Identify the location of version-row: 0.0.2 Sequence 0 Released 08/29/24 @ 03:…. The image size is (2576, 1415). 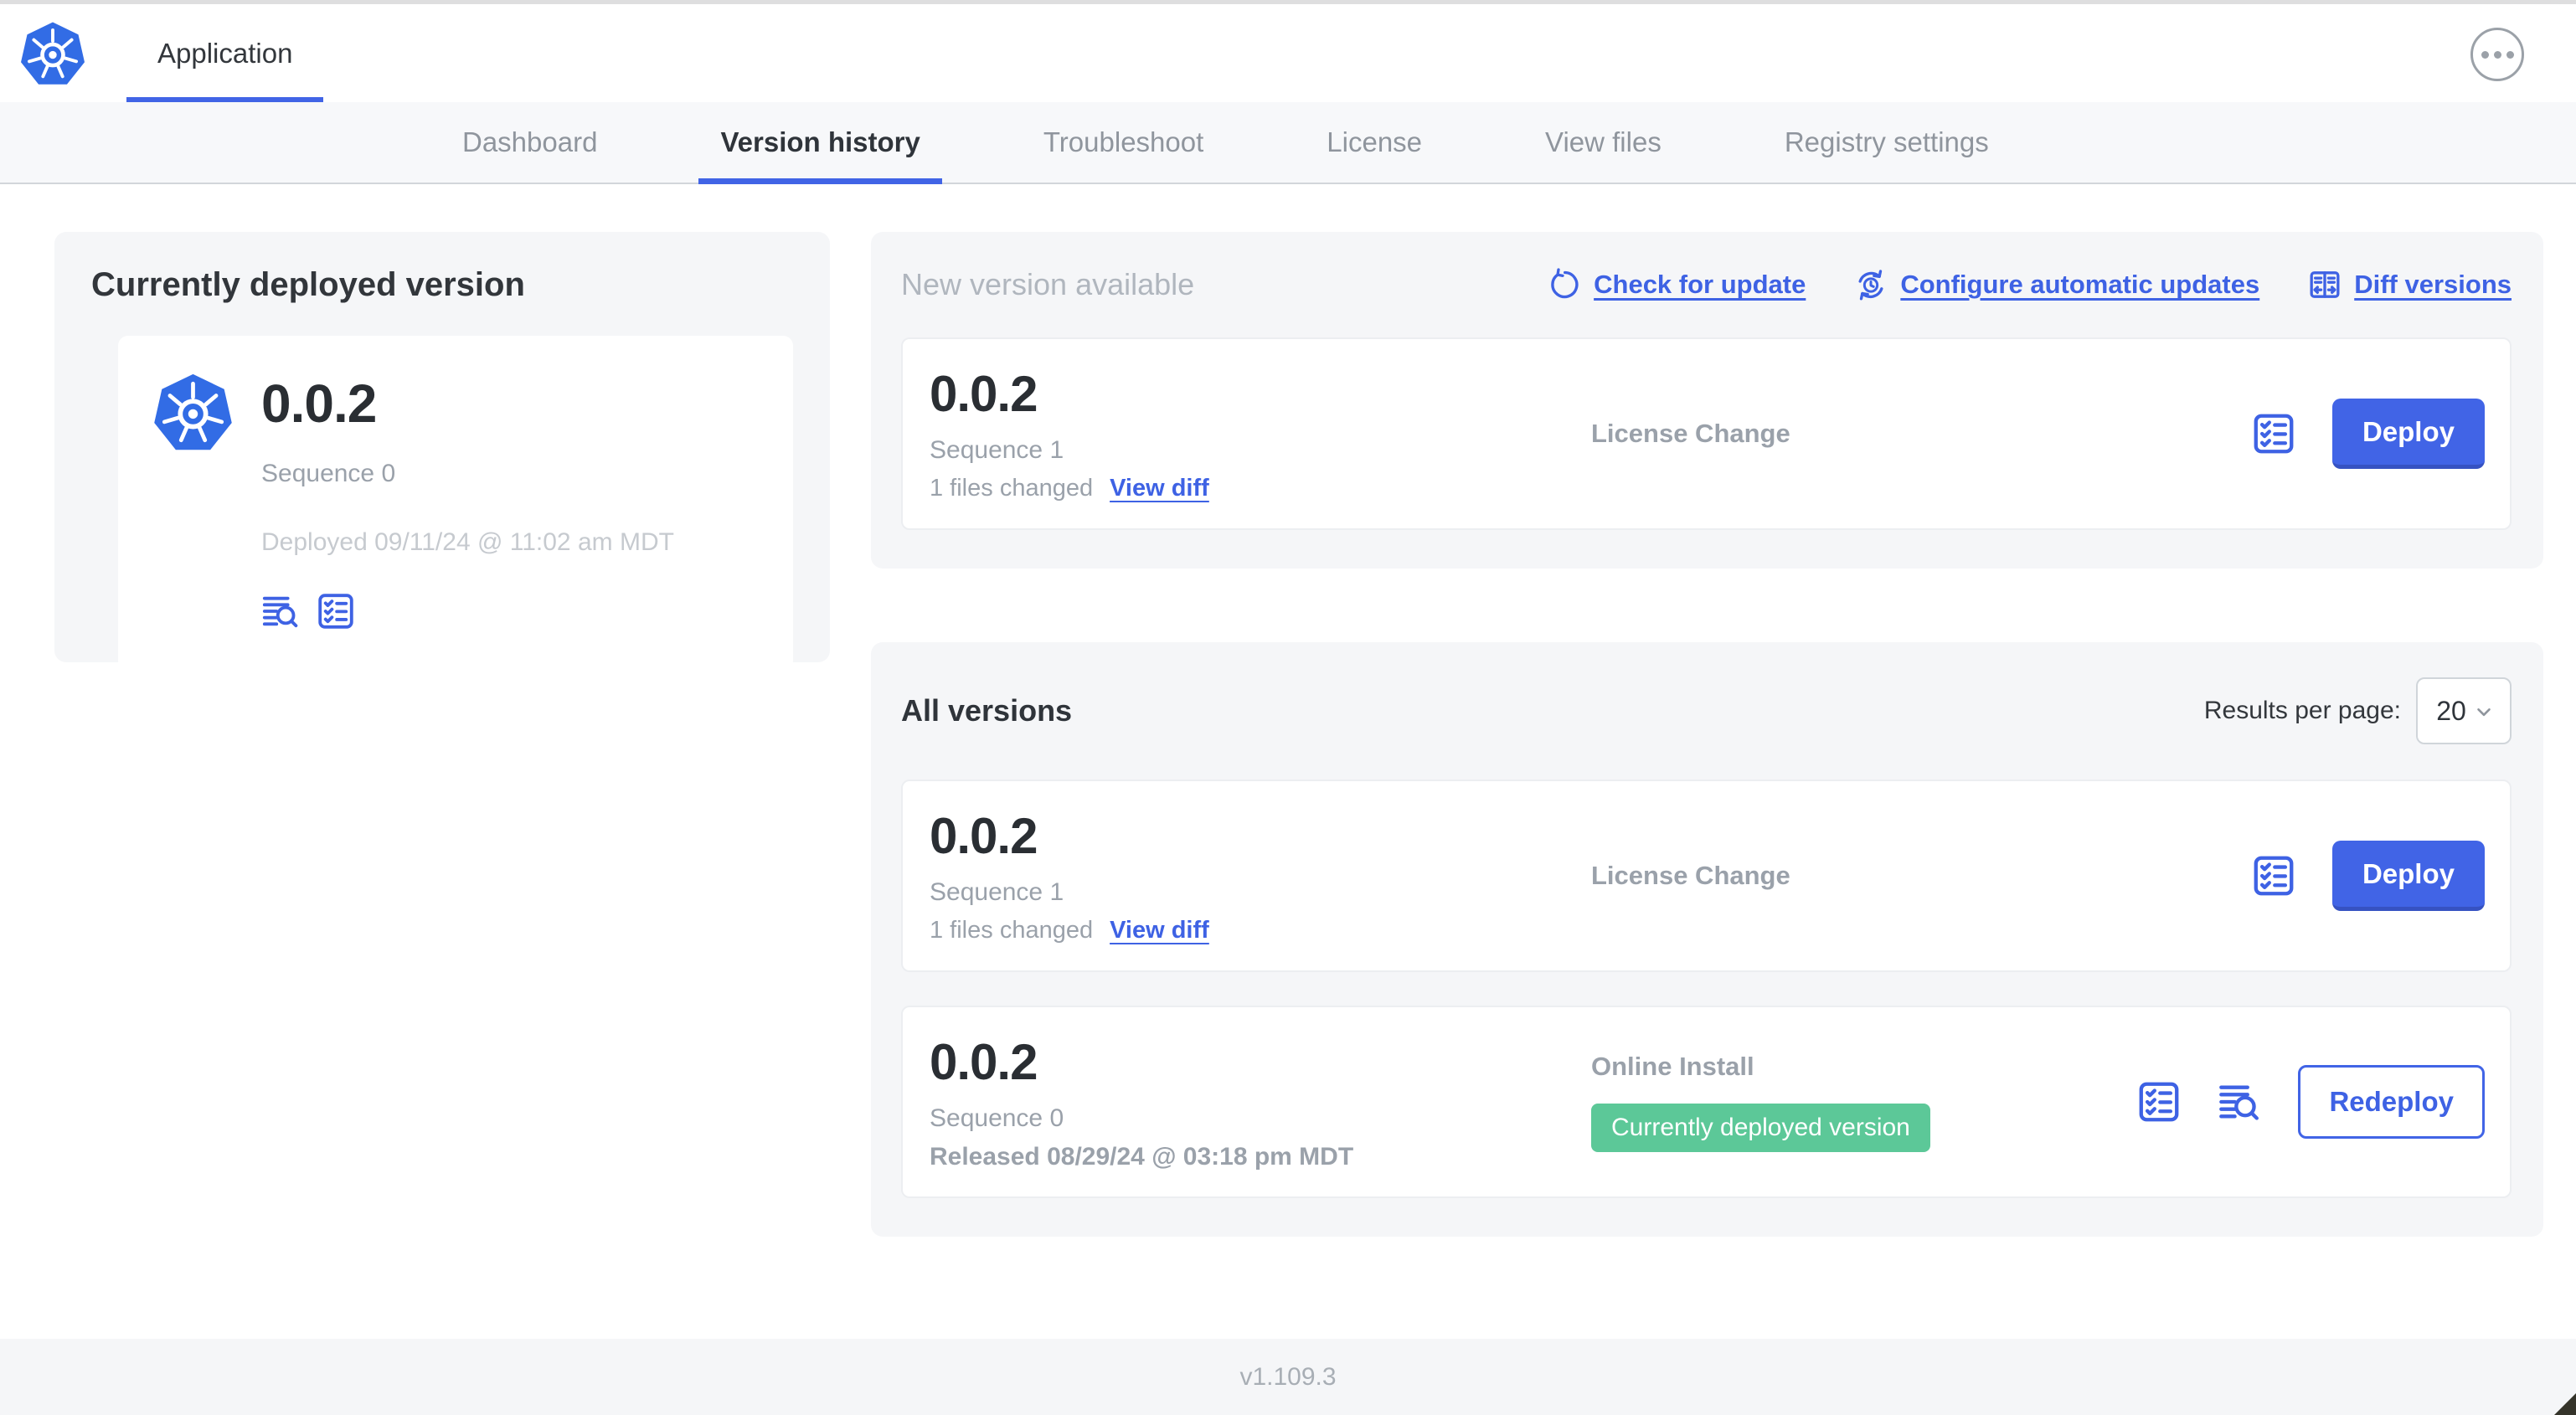
(1706, 1102).